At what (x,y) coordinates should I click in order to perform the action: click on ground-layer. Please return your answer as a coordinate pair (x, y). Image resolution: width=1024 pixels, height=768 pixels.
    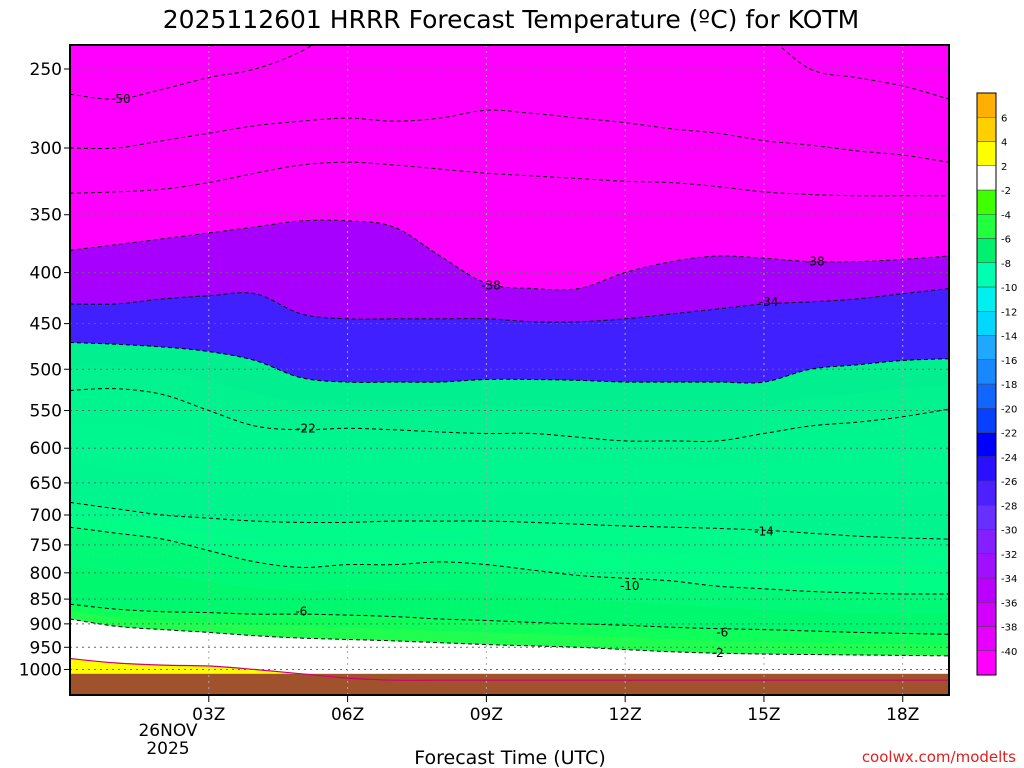
    Looking at the image, I should click on (509, 684).